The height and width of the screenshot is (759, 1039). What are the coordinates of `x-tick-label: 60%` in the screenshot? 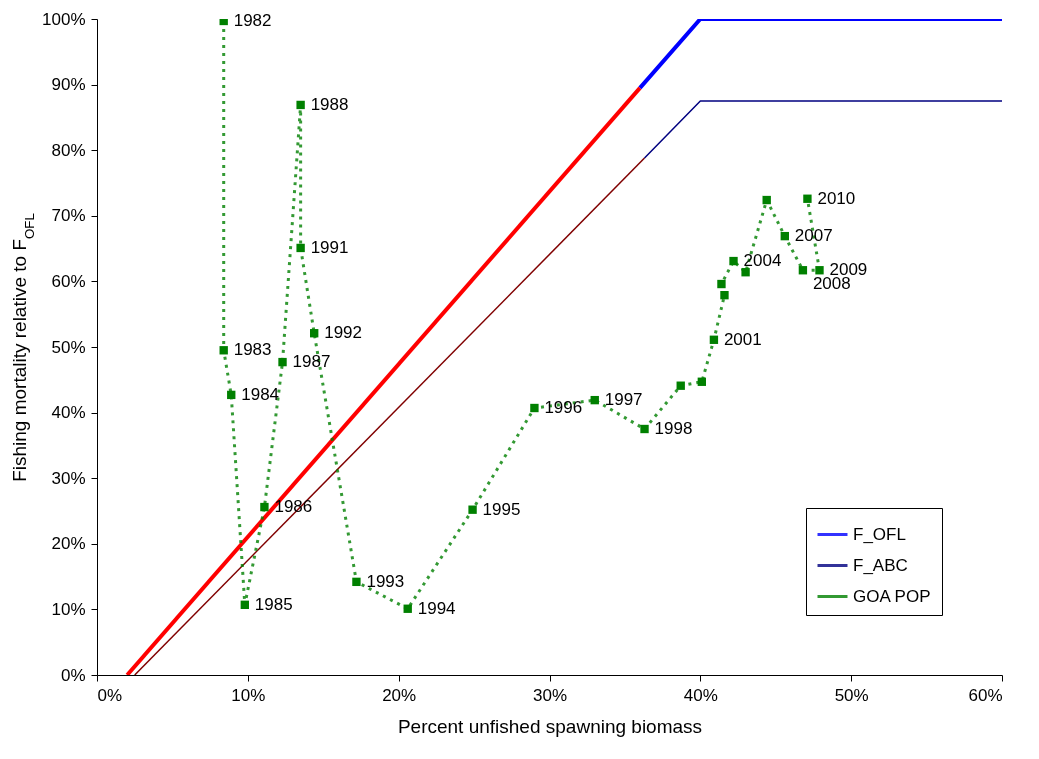 It's located at (985, 695).